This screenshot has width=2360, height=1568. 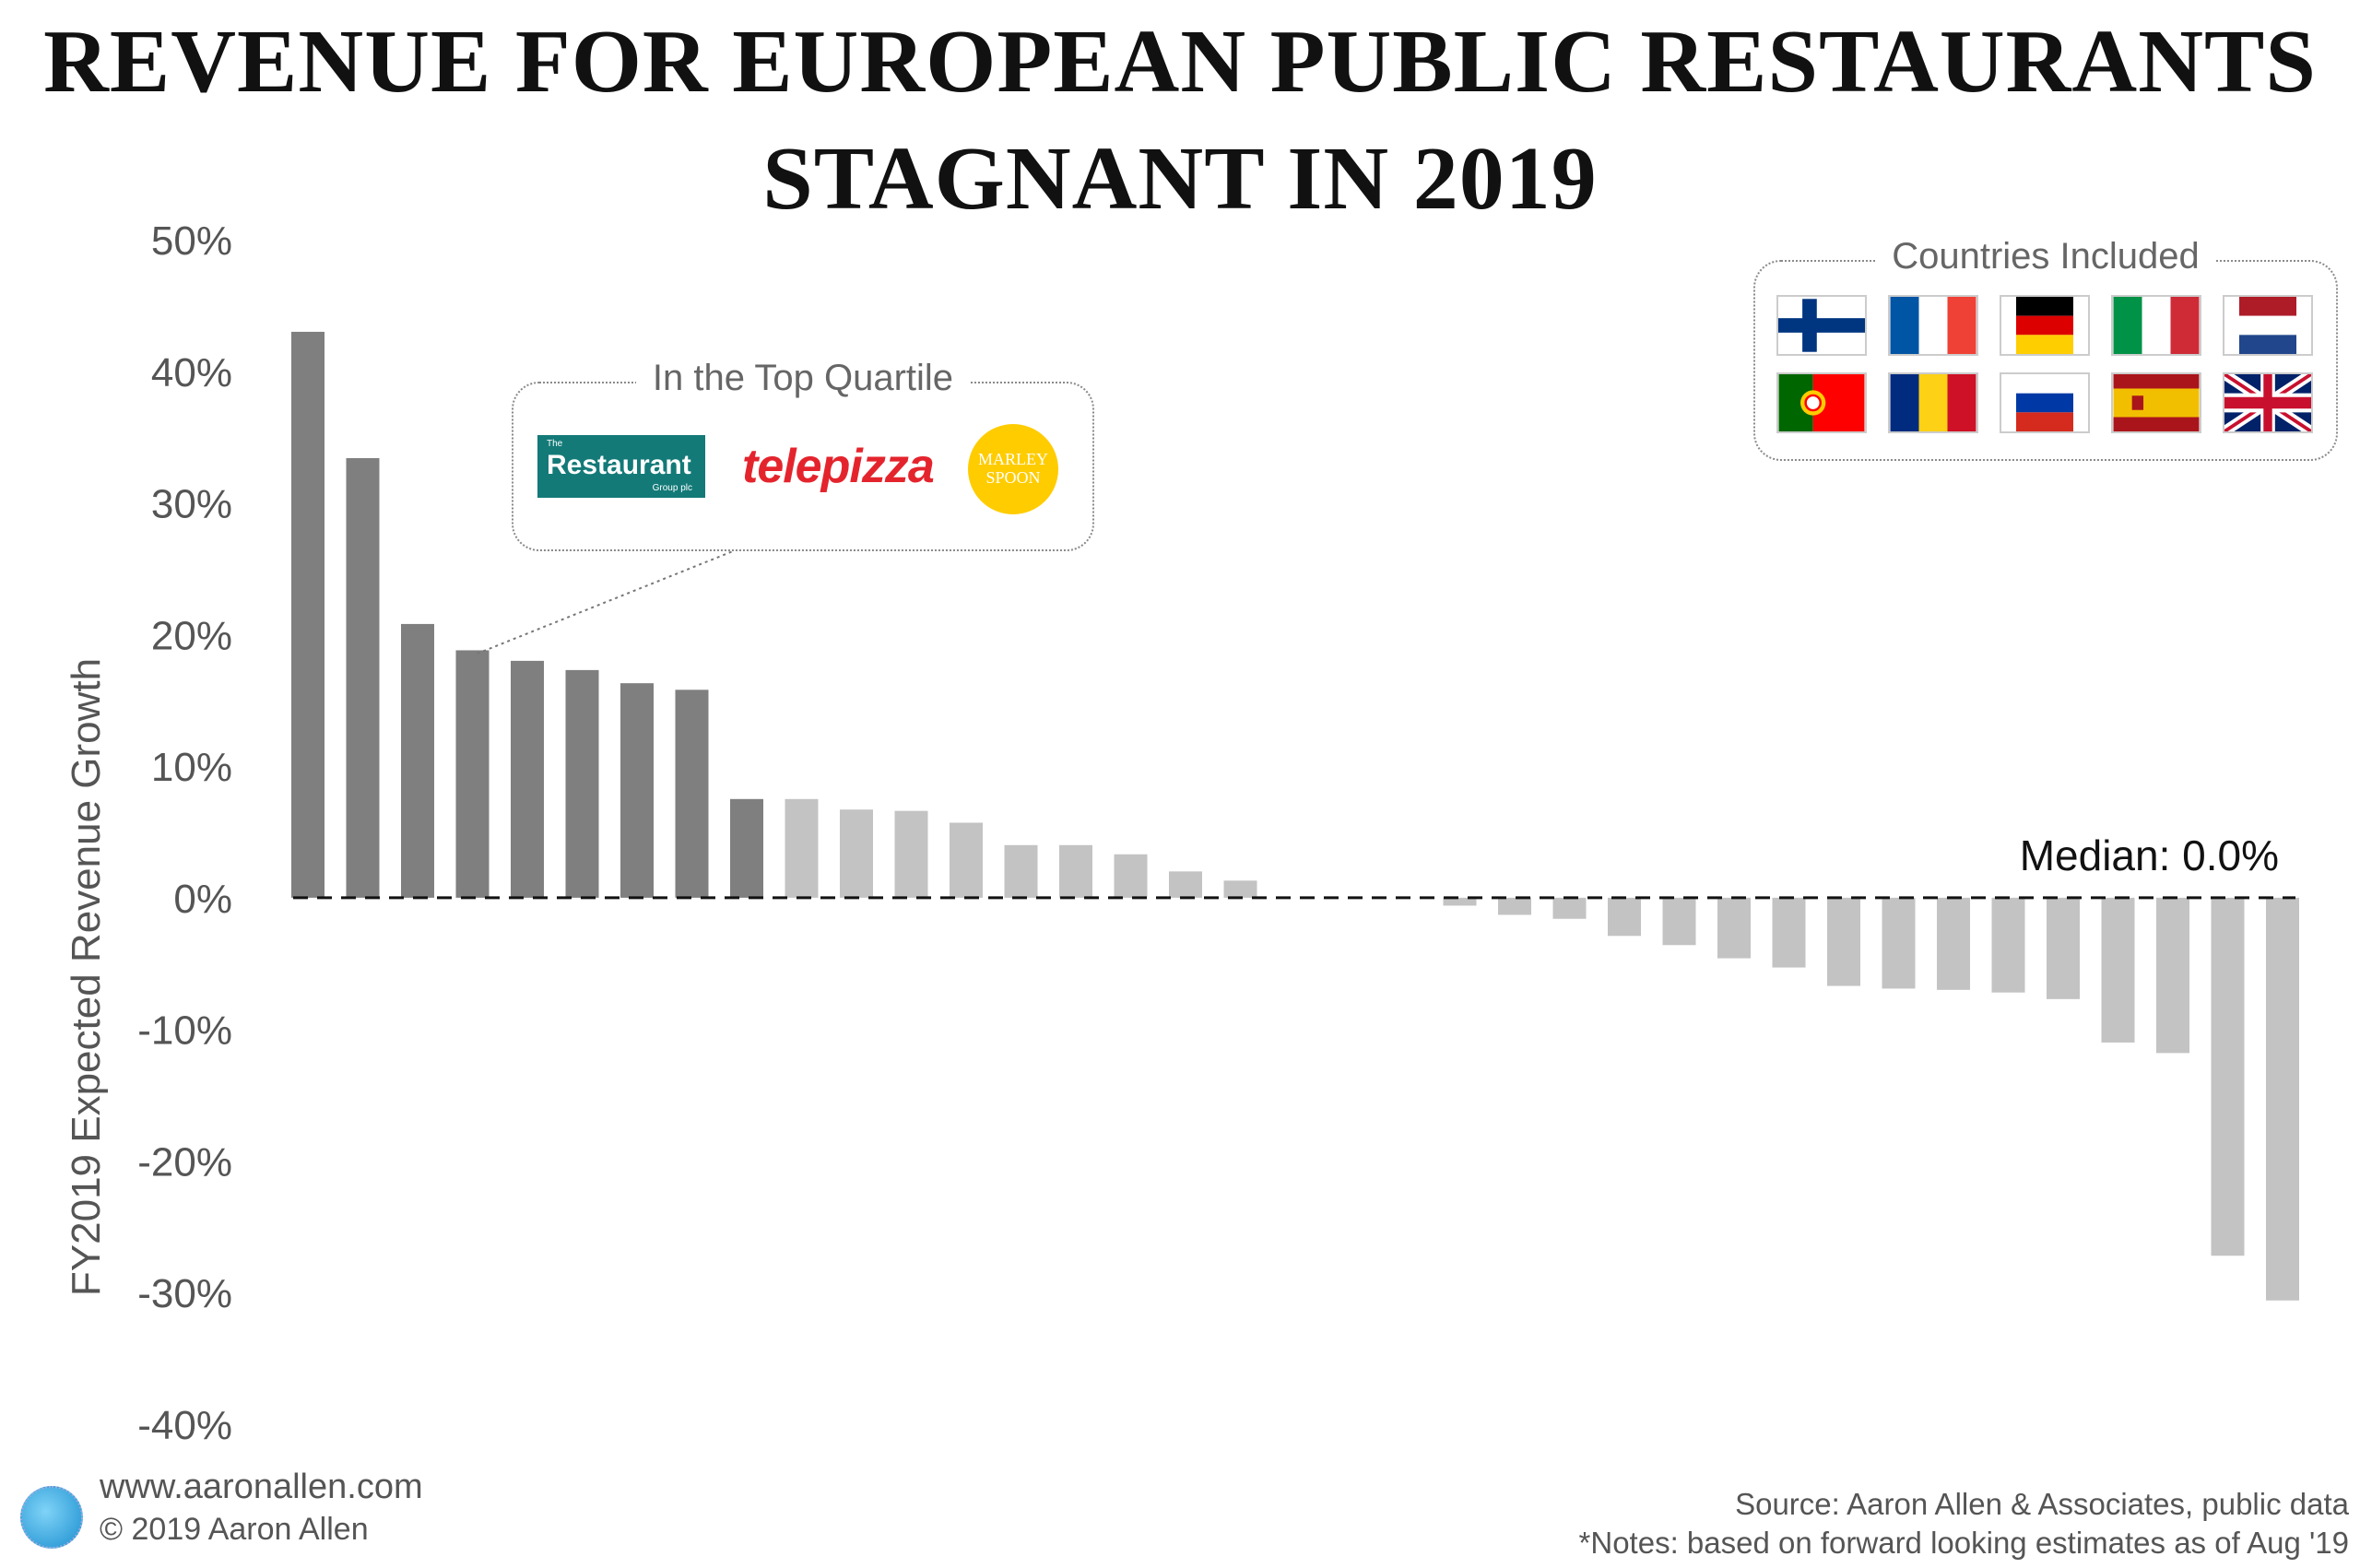 I want to click on y-tick-label: 40%, so click(x=191, y=373).